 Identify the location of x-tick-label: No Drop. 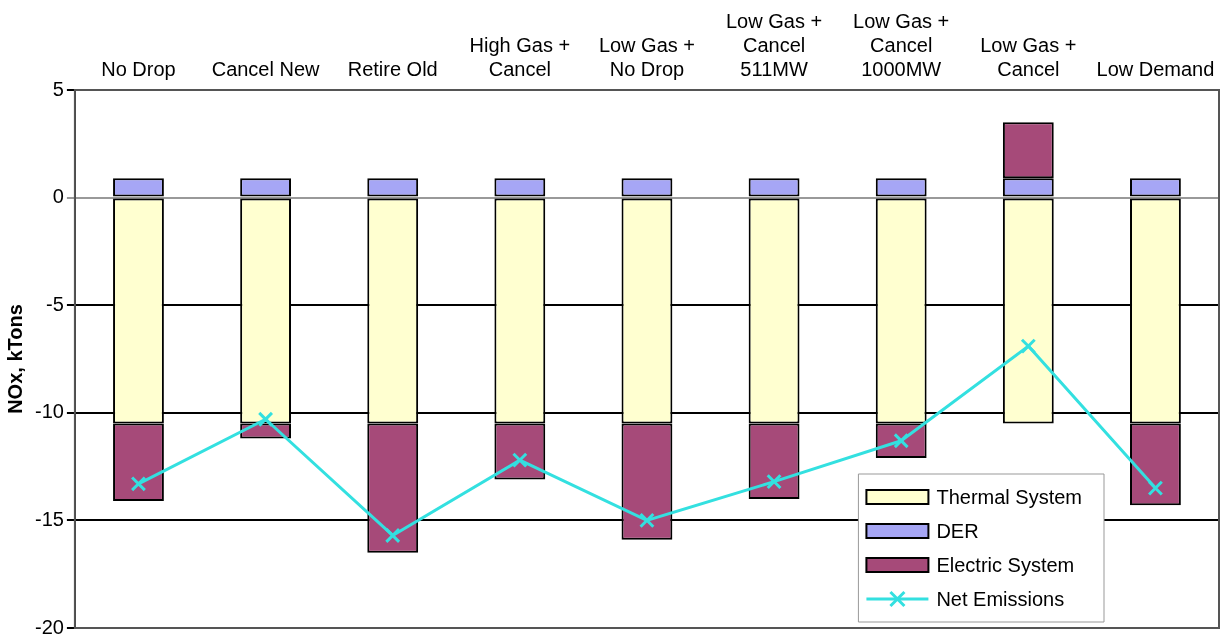
(138, 68).